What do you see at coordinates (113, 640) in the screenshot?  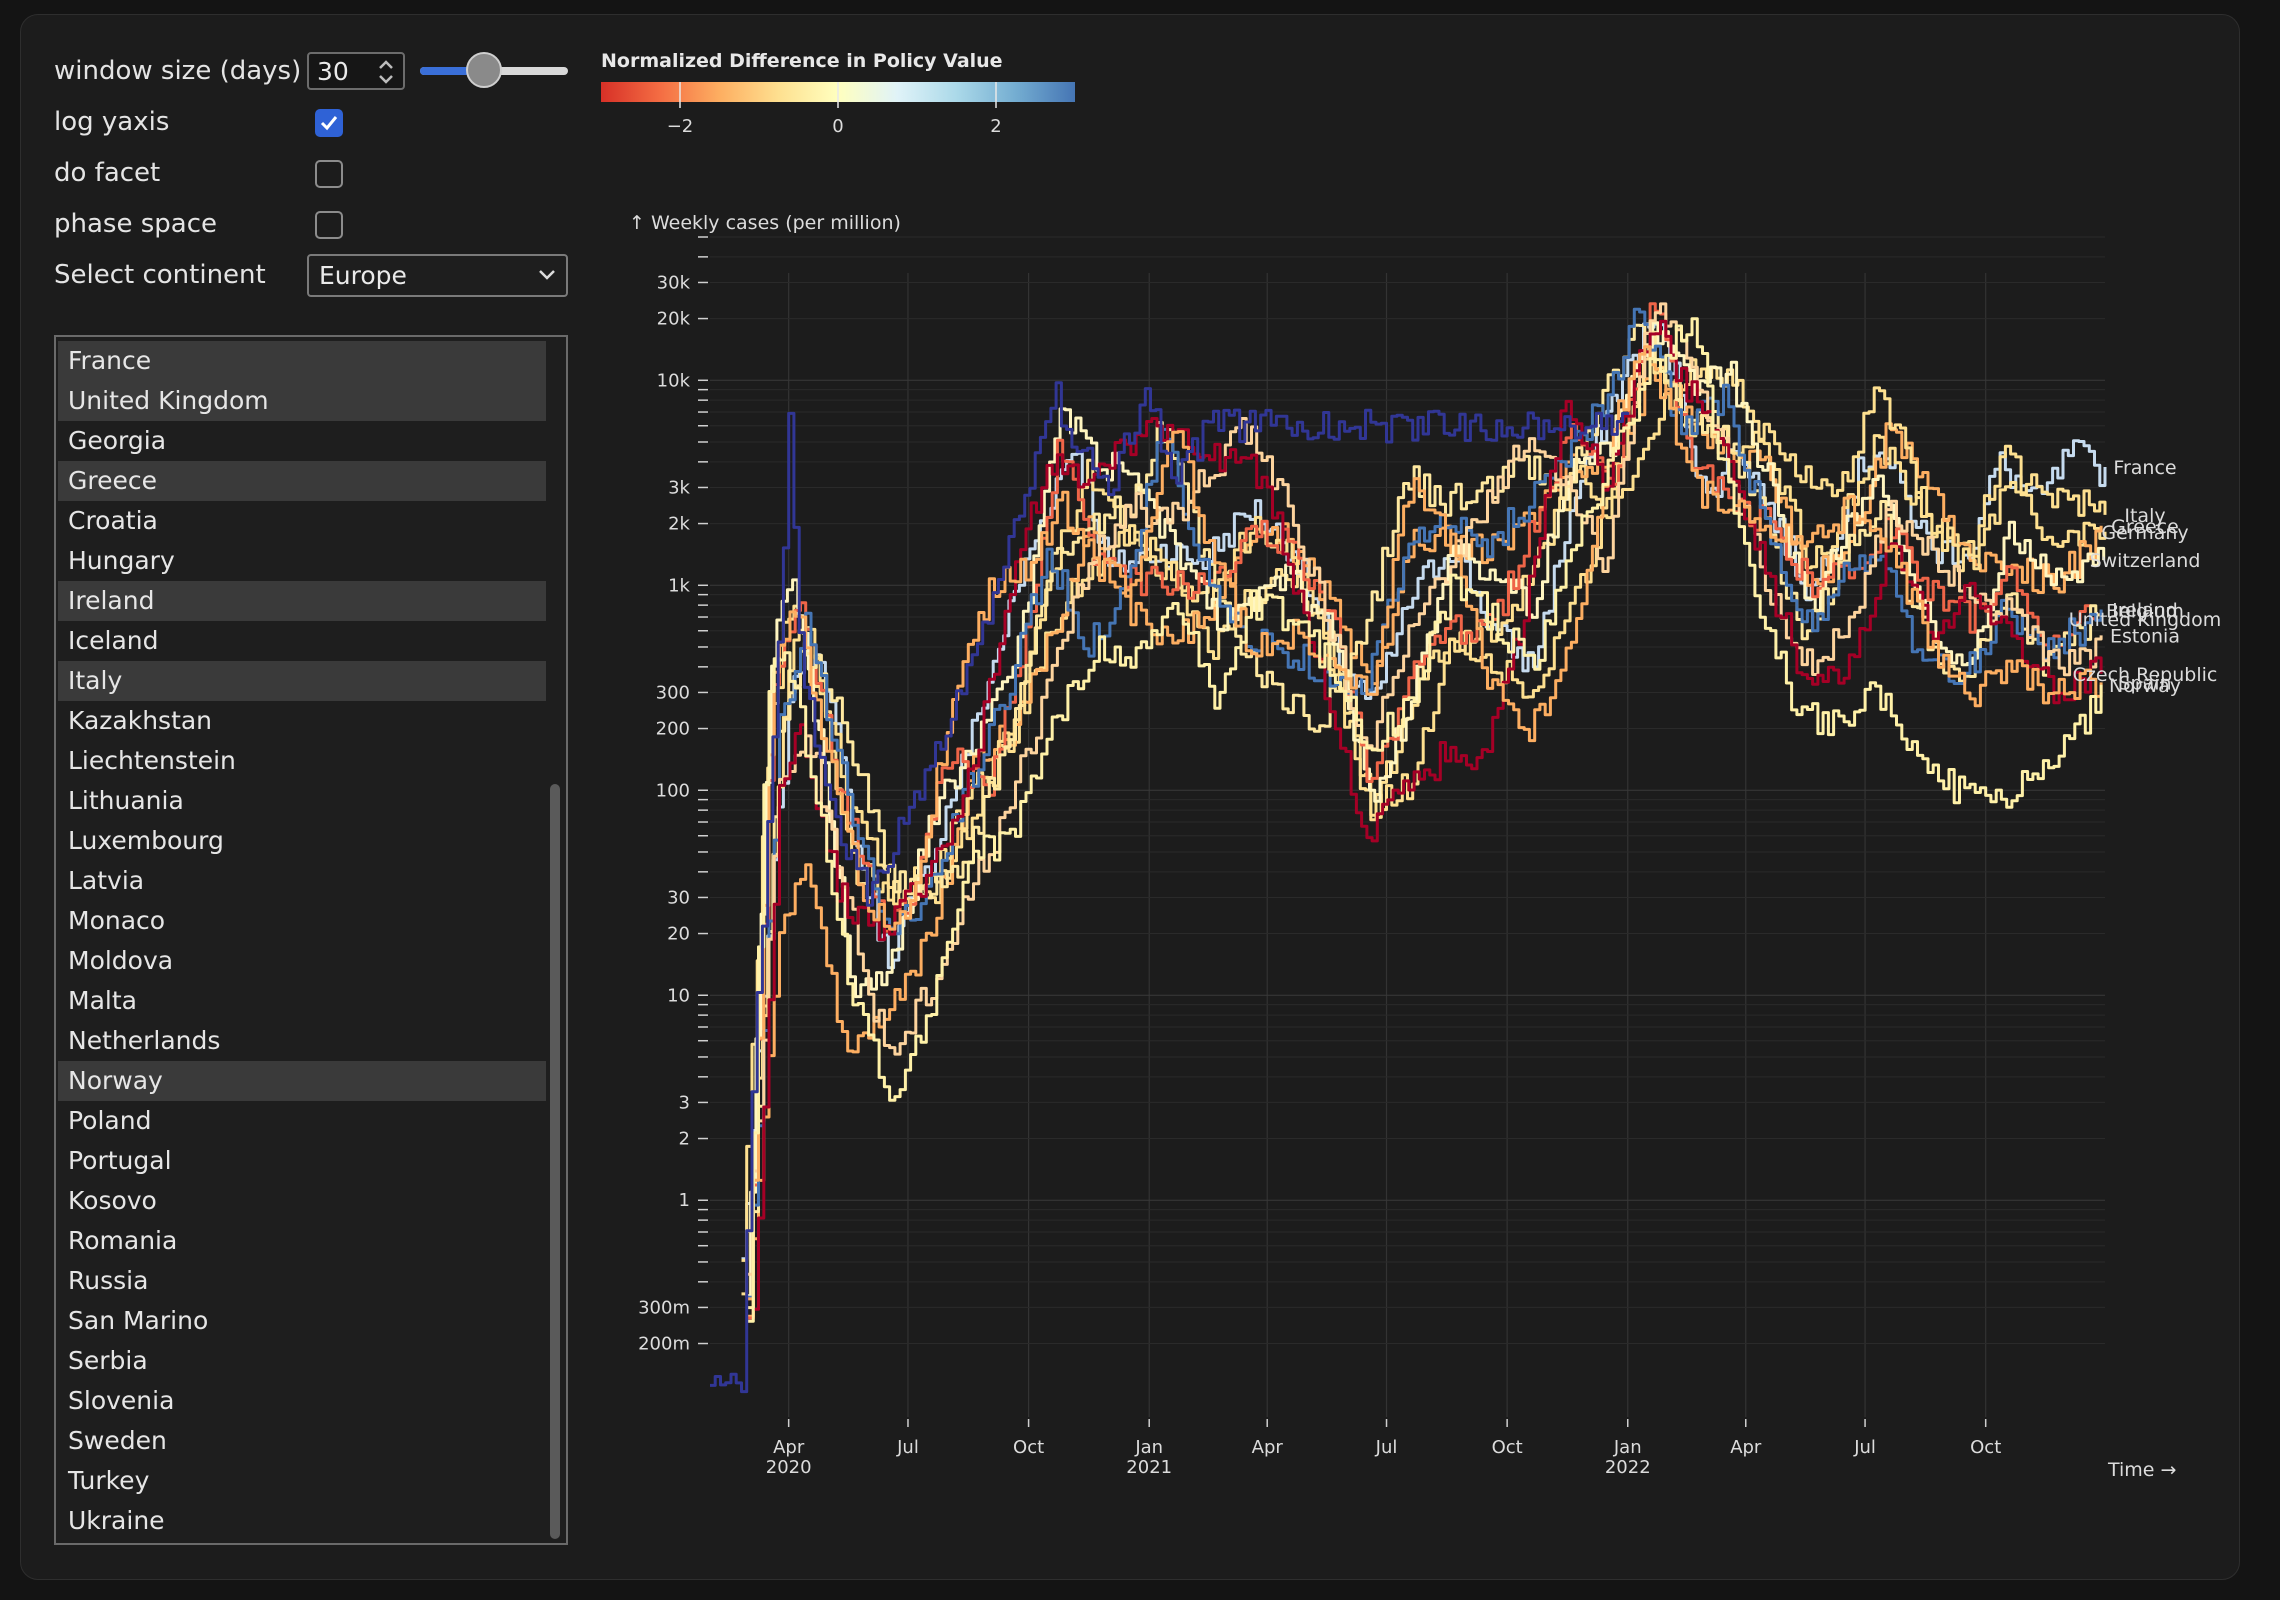 I see `country-option: Iceland` at bounding box center [113, 640].